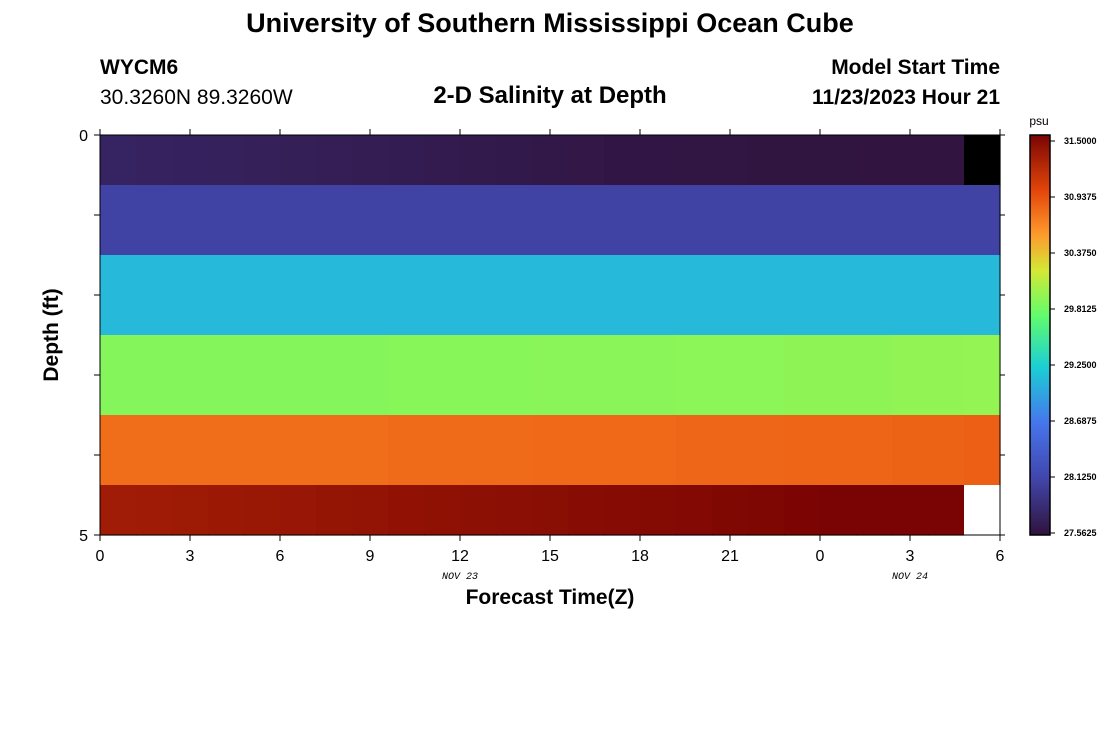 The height and width of the screenshot is (750, 1100). What do you see at coordinates (915, 67) in the screenshot?
I see `model-start-label: Model Start Time` at bounding box center [915, 67].